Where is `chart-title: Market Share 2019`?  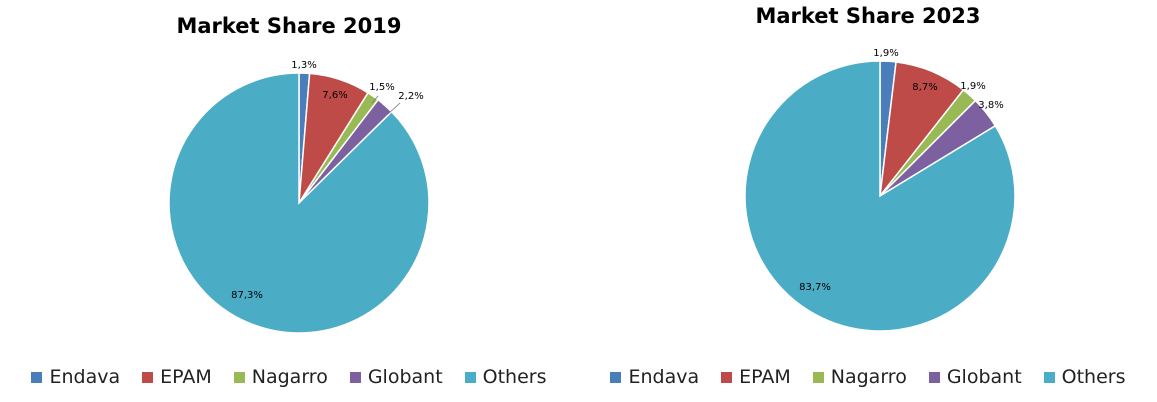 chart-title: Market Share 2019 is located at coordinates (289, 26).